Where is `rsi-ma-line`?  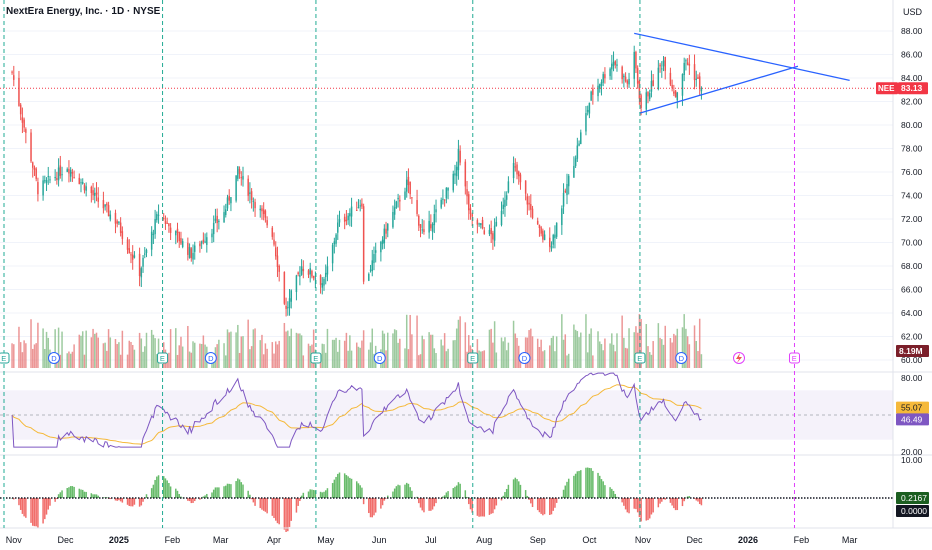 rsi-ma-line is located at coordinates (356, 414).